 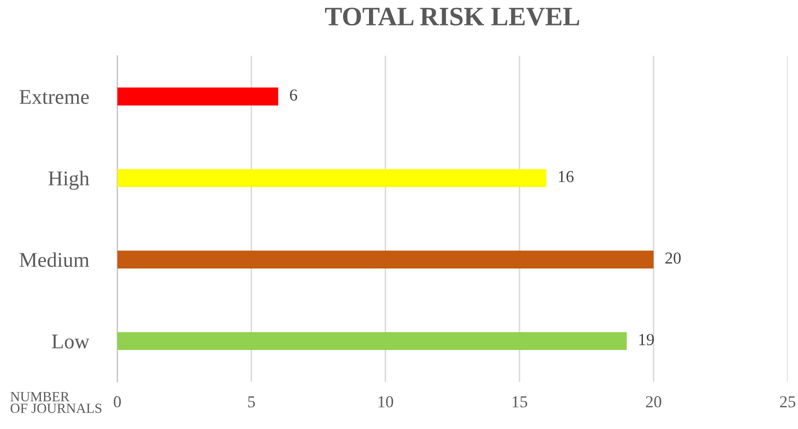 What do you see at coordinates (55, 259) in the screenshot?
I see `y-tick-label: Medium` at bounding box center [55, 259].